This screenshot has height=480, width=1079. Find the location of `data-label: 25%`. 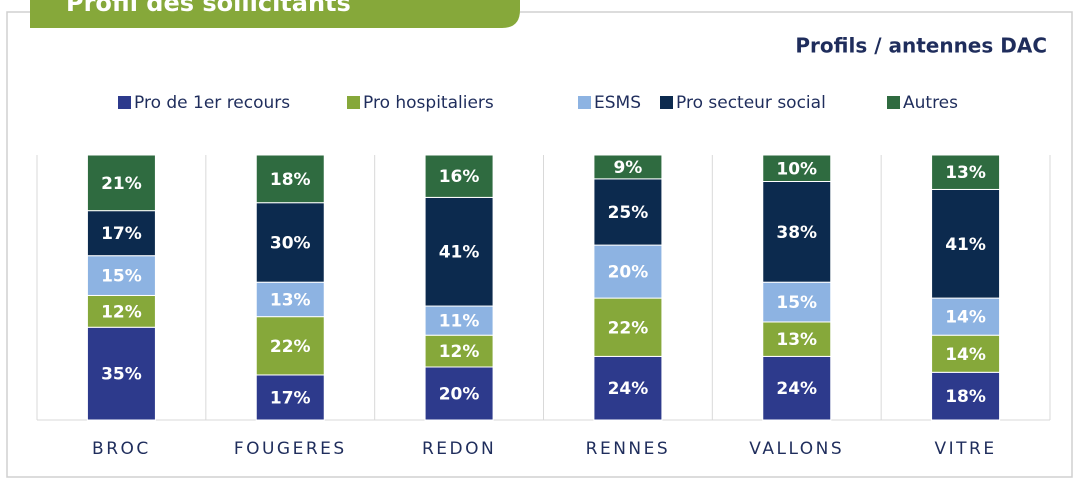

data-label: 25% is located at coordinates (628, 213).